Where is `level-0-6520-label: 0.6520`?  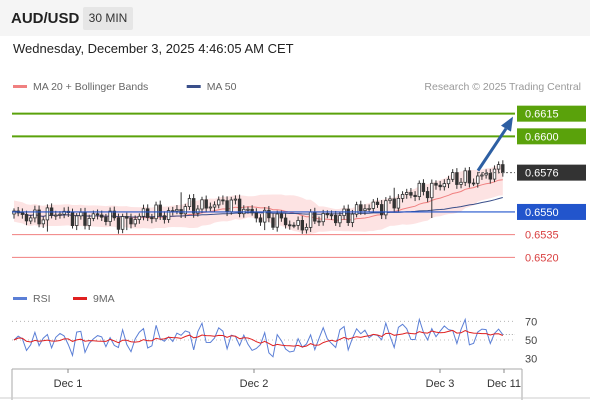 level-0-6520-label: 0.6520 is located at coordinates (542, 258).